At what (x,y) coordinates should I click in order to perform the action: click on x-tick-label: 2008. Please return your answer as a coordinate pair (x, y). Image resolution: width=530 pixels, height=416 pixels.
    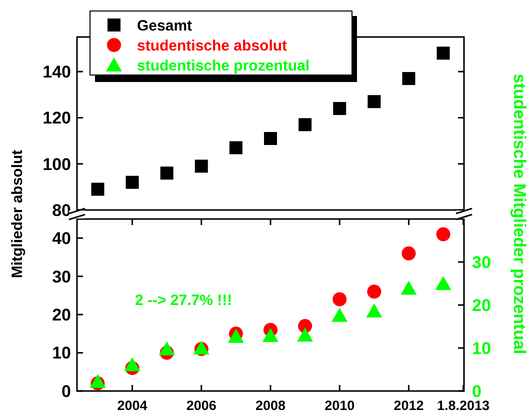
    Looking at the image, I should click on (270, 405).